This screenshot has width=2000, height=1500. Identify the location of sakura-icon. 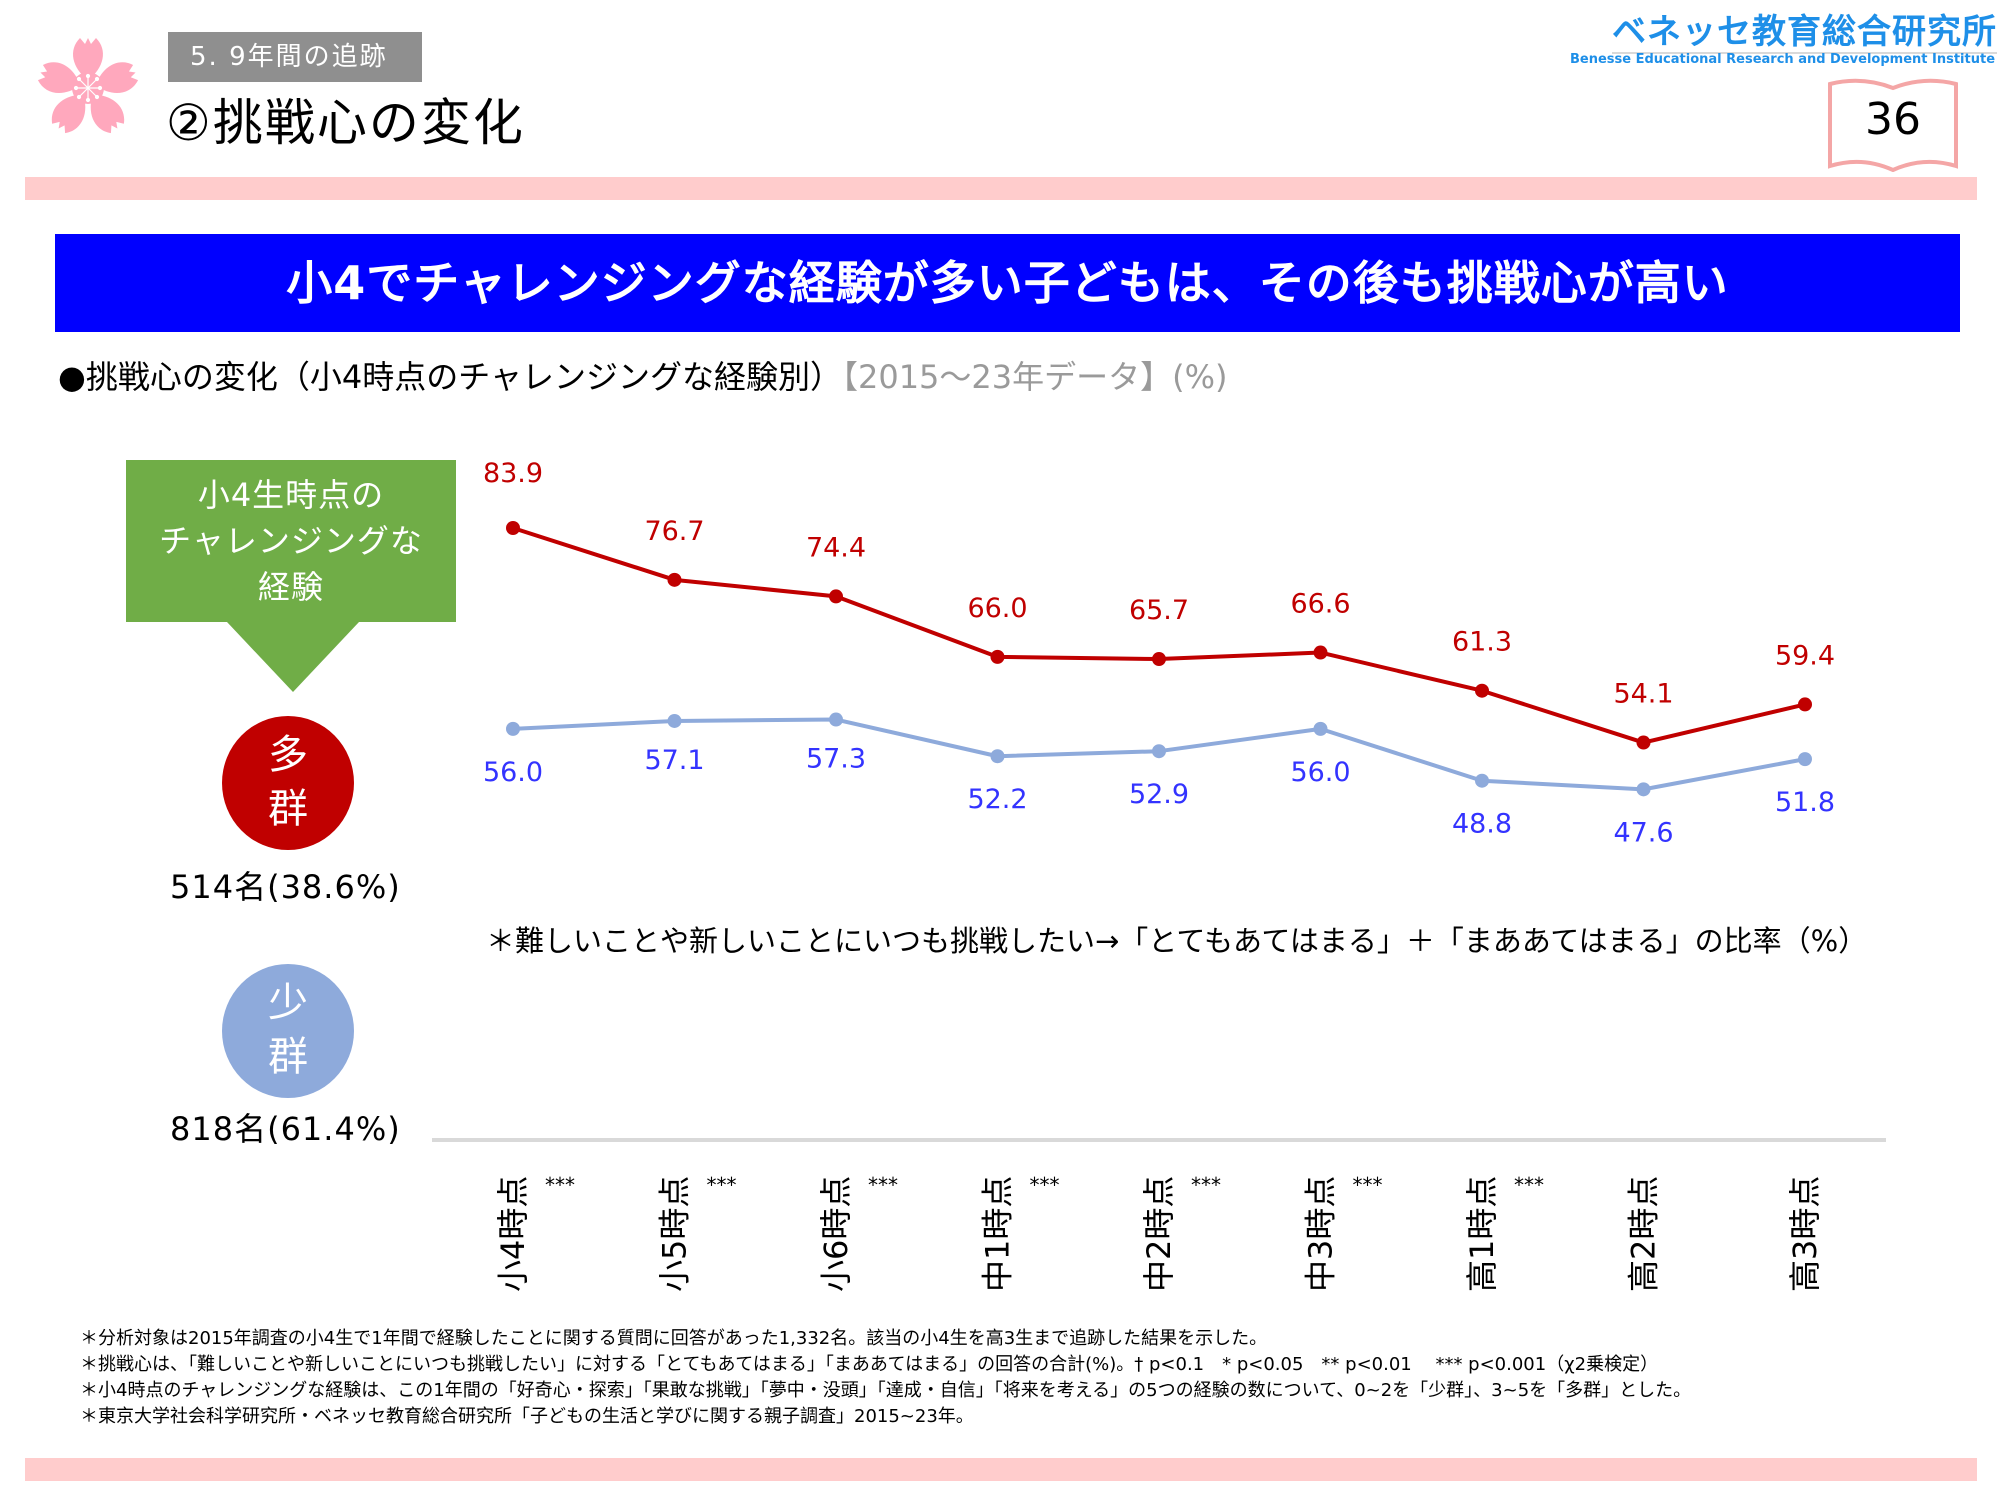
(88, 88).